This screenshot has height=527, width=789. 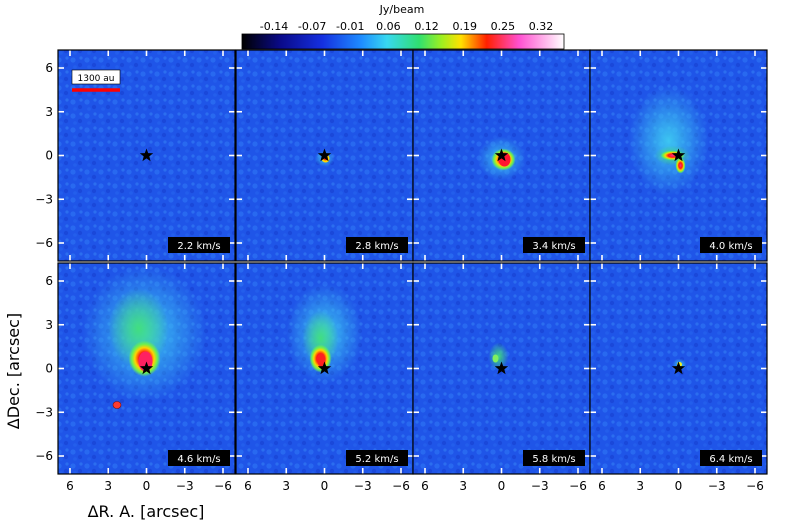 I want to click on channel-panel: 2.8 km/s, so click(x=324, y=155).